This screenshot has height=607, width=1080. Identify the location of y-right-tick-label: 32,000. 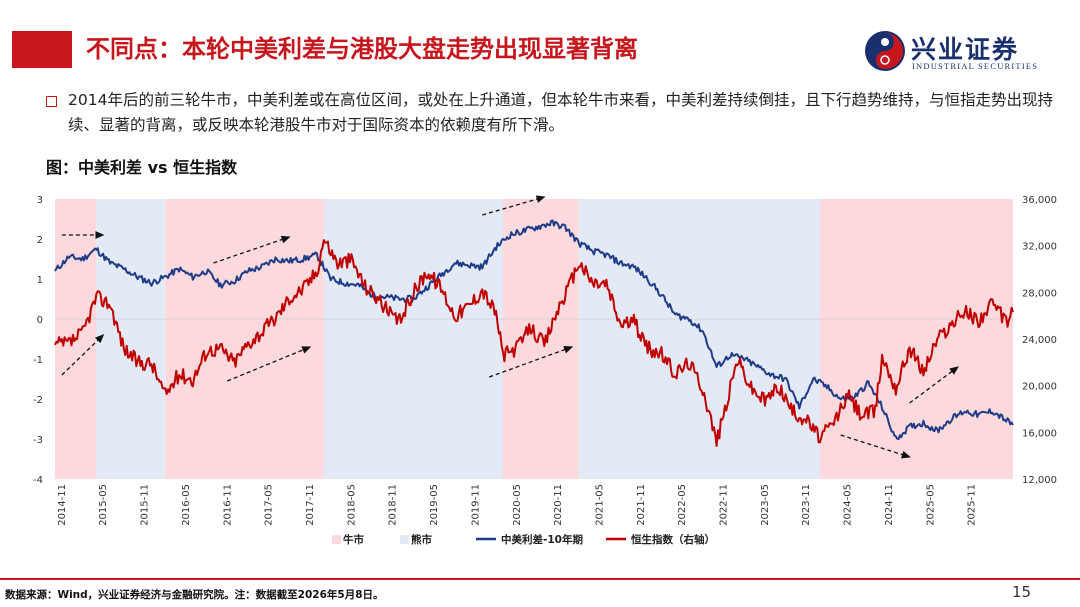
(1039, 247).